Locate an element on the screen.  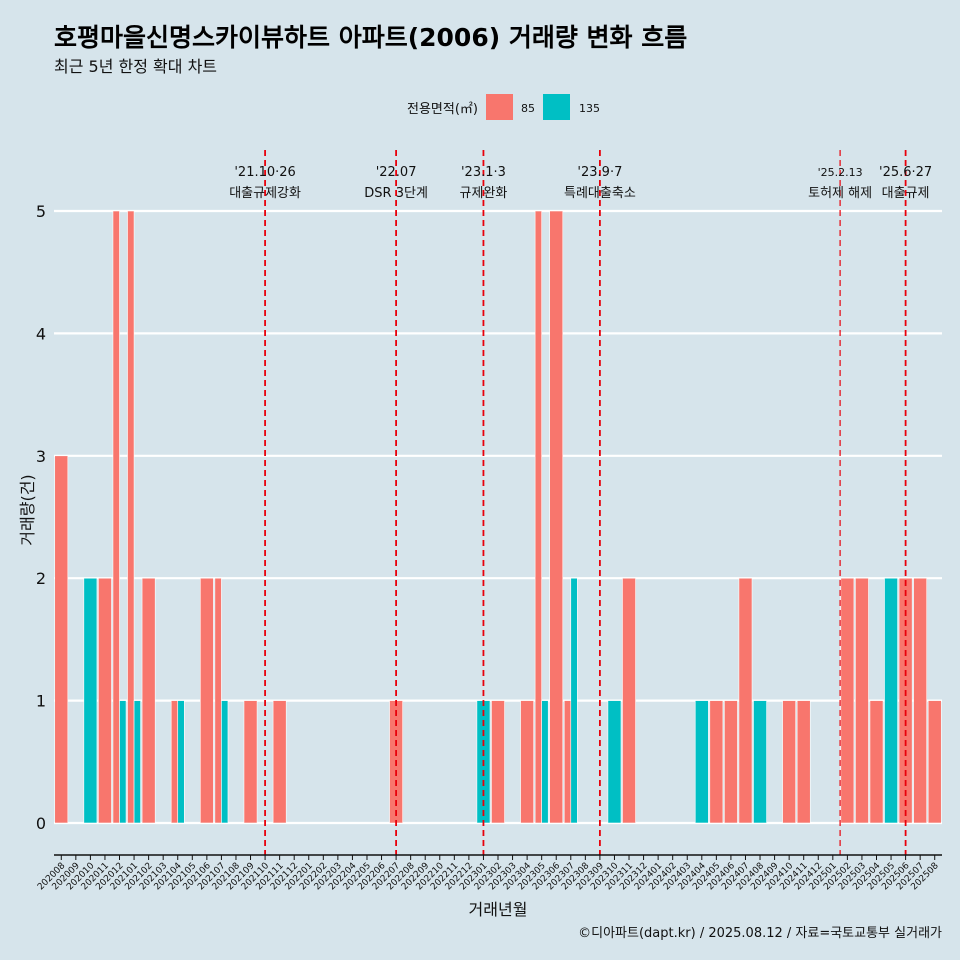
y-tick-label: 3 is located at coordinates (41, 456).